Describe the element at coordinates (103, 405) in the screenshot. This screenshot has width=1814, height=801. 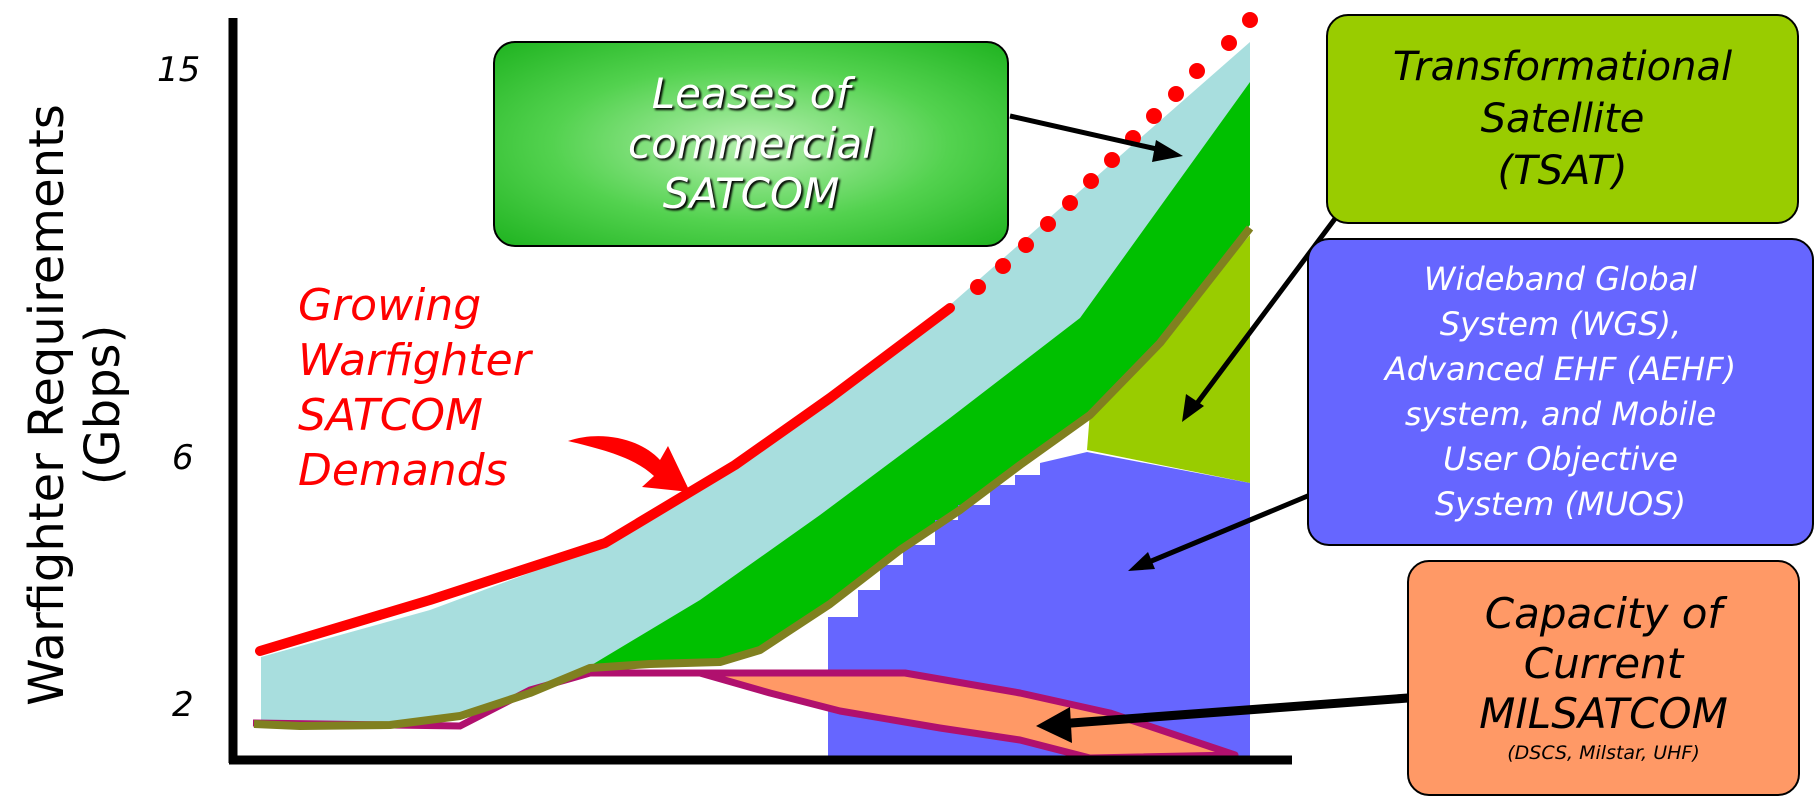
I see `y-axis-unit: (Gbps)` at that location.